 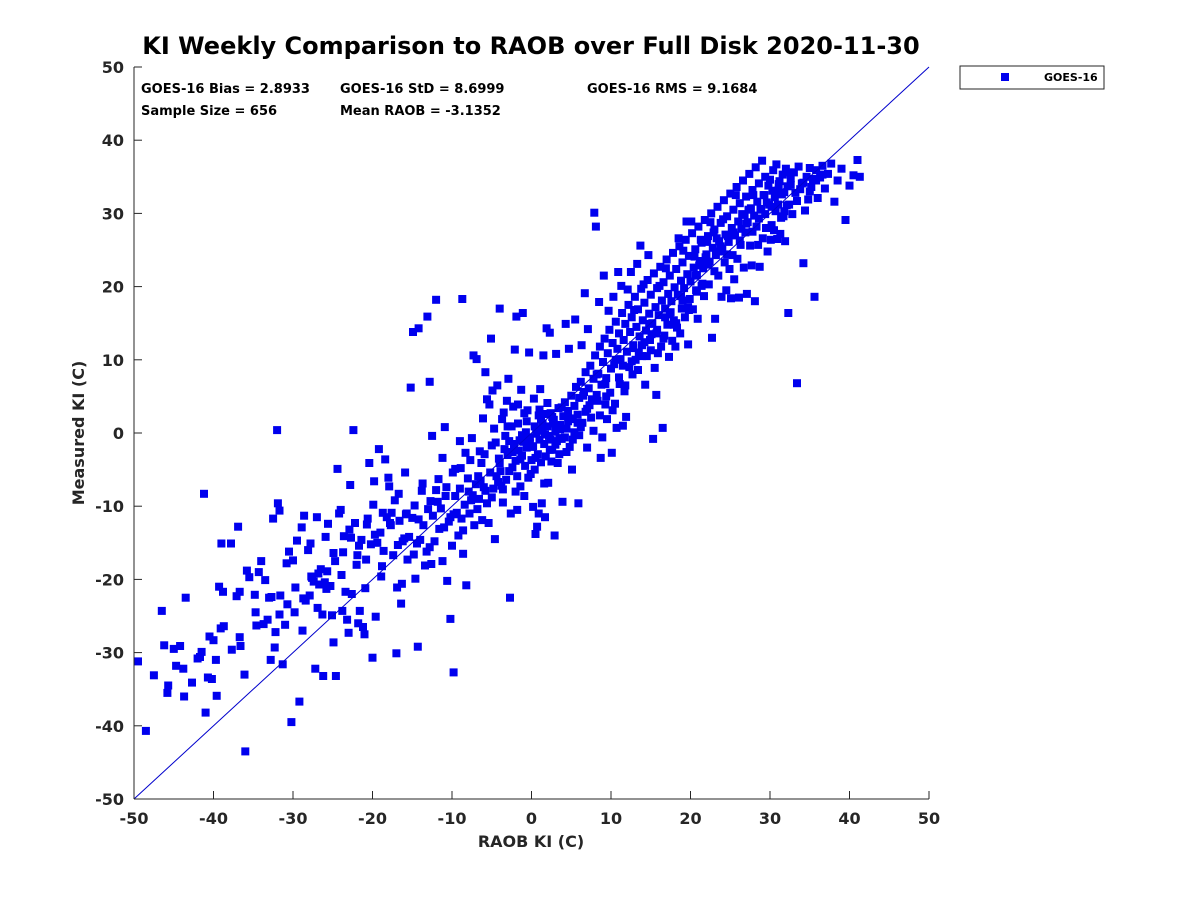 I want to click on y-tick-label: 50, so click(x=113, y=67).